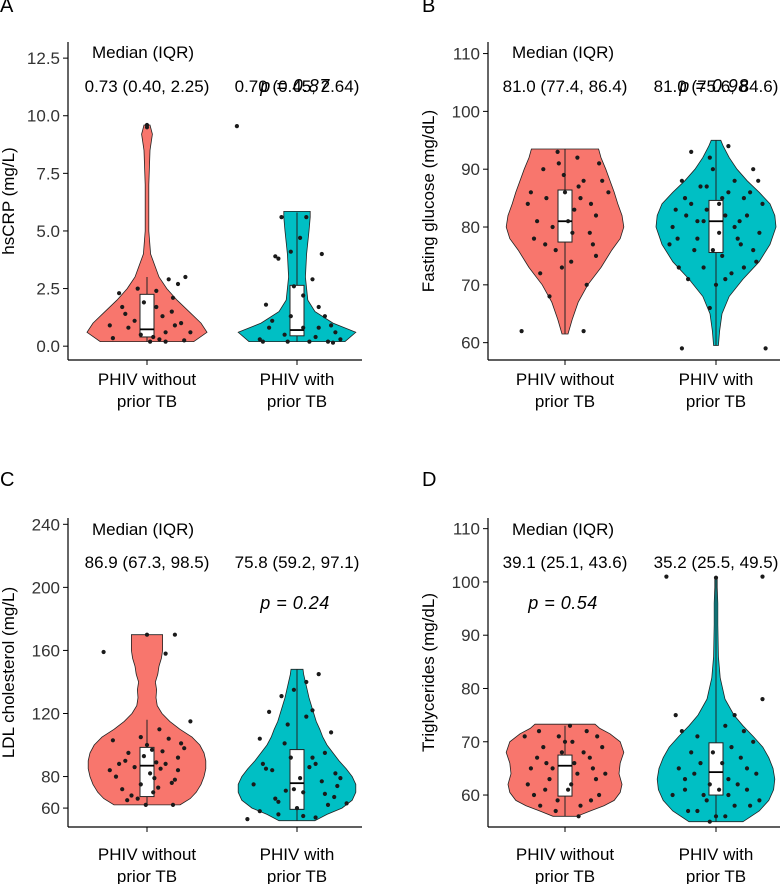  What do you see at coordinates (297, 864) in the screenshot?
I see `panel-c-x-tick-label: PHIV with prior TB` at bounding box center [297, 864].